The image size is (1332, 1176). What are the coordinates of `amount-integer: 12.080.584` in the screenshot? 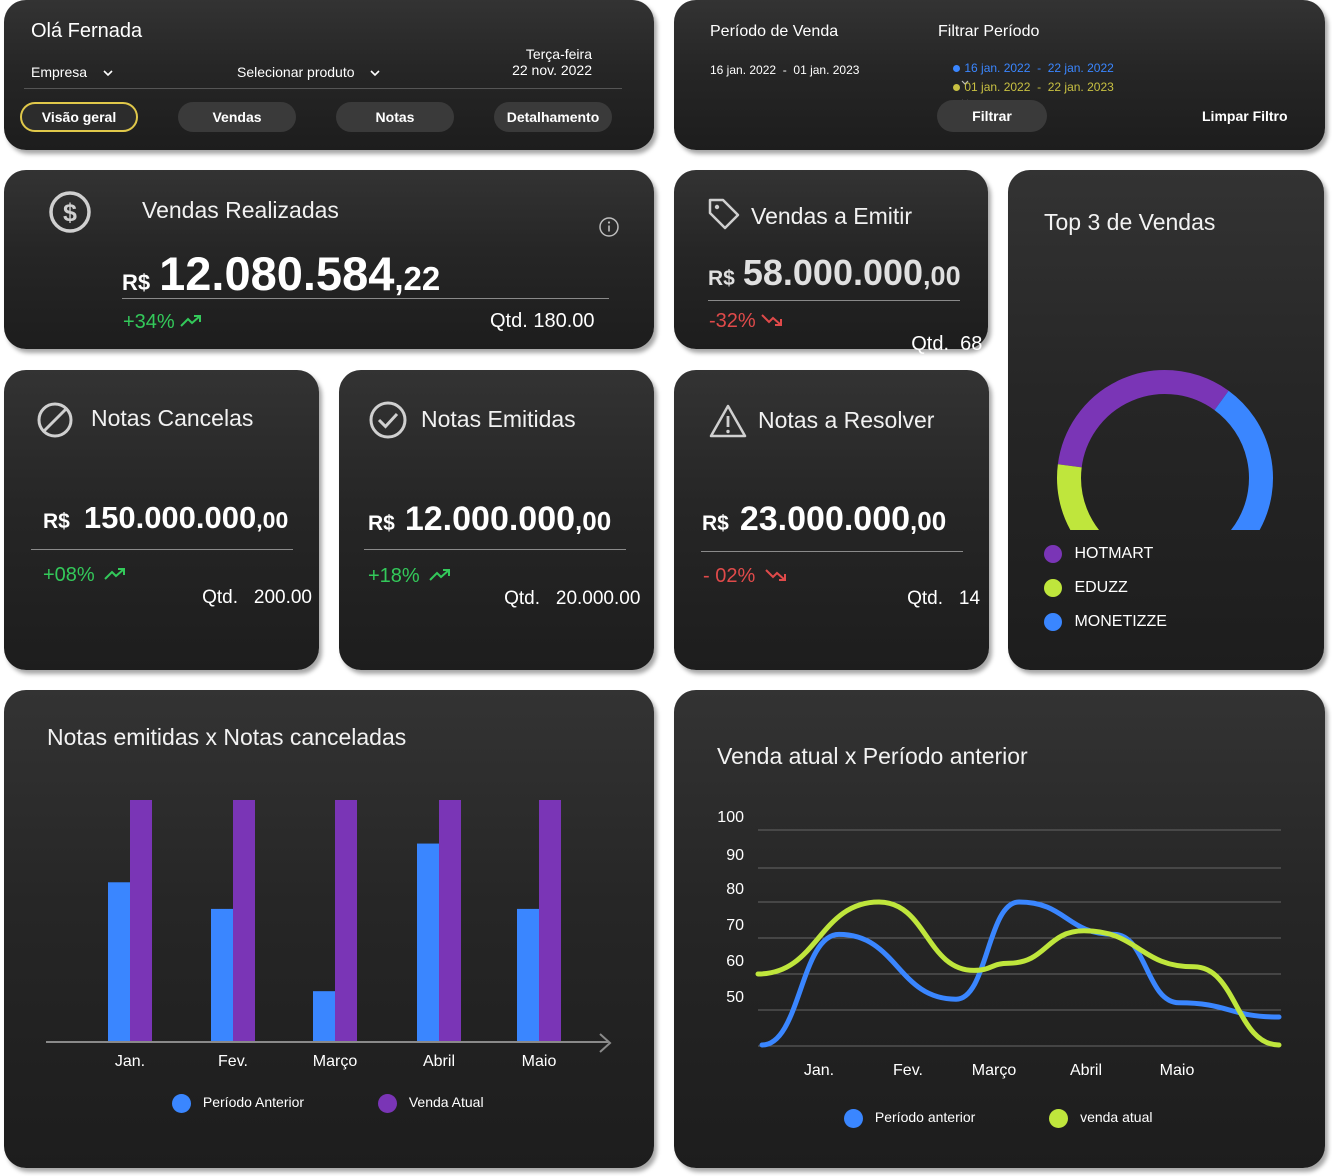 It's located at (277, 273).